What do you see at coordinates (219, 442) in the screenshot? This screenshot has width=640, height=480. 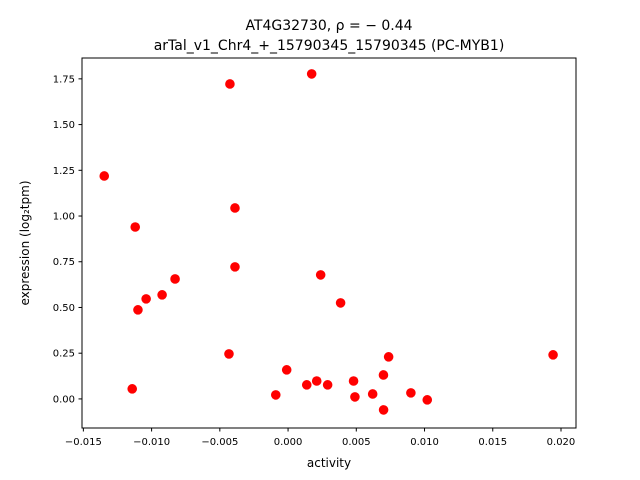 I see `x-tick-label: −0.005` at bounding box center [219, 442].